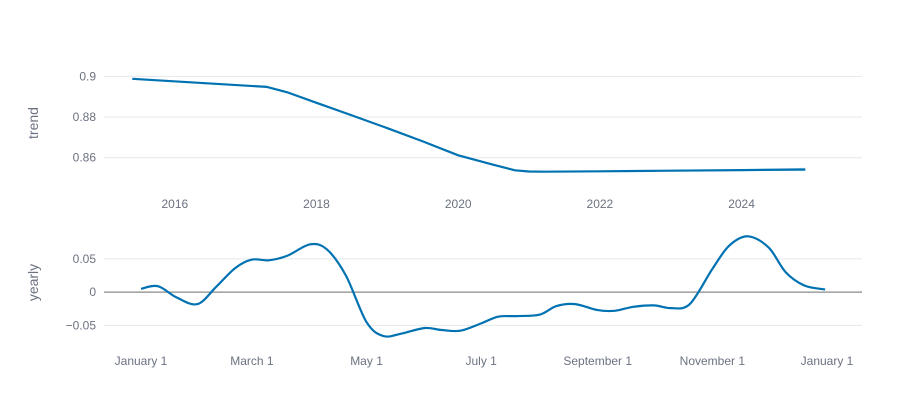 Image resolution: width=913 pixels, height=405 pixels. Describe the element at coordinates (92, 292) in the screenshot. I see `yearly-y-tick-label: 0` at that location.